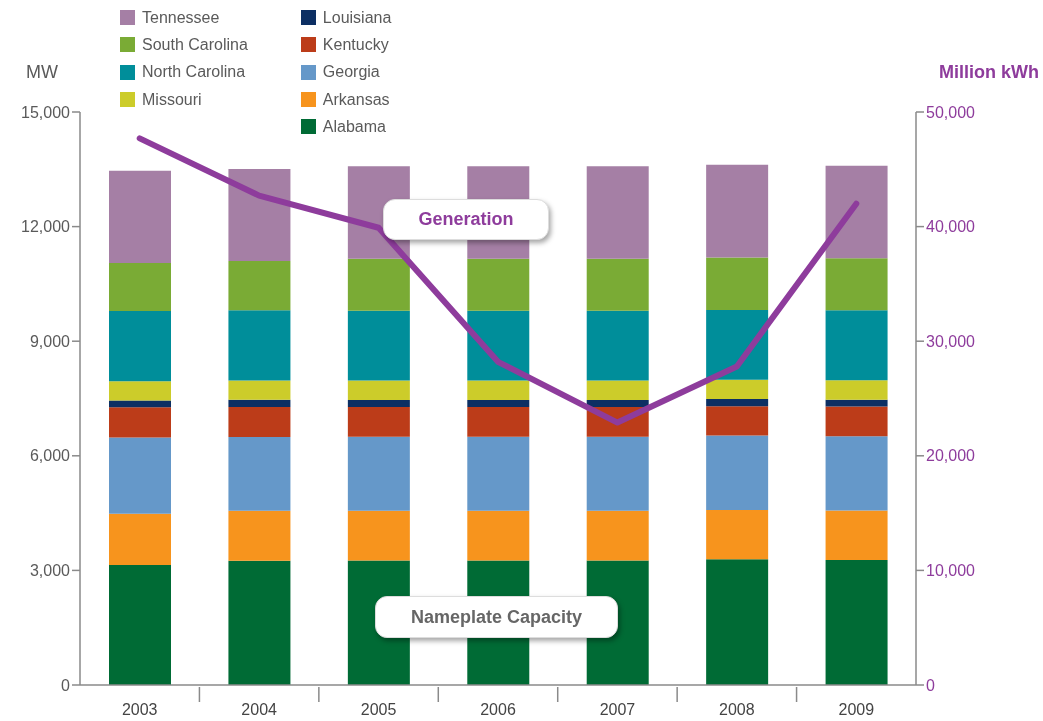 The width and height of the screenshot is (1043, 721). What do you see at coordinates (195, 44) in the screenshot?
I see `legend-label: South Carolina` at bounding box center [195, 44].